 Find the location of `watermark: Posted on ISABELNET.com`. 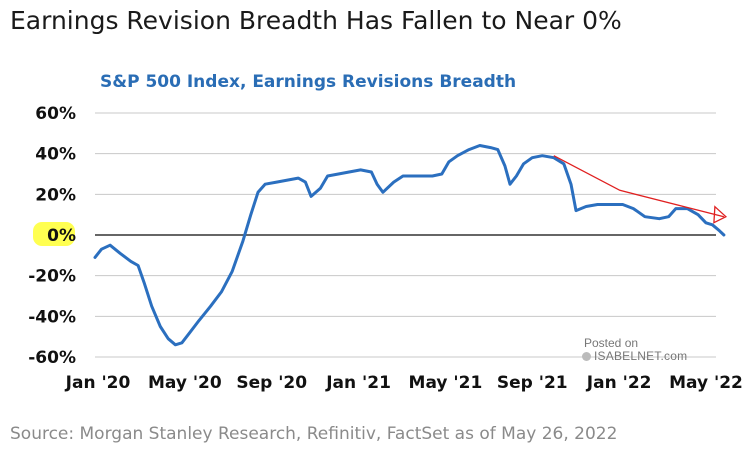

watermark: Posted on ISABELNET.com is located at coordinates (634, 350).